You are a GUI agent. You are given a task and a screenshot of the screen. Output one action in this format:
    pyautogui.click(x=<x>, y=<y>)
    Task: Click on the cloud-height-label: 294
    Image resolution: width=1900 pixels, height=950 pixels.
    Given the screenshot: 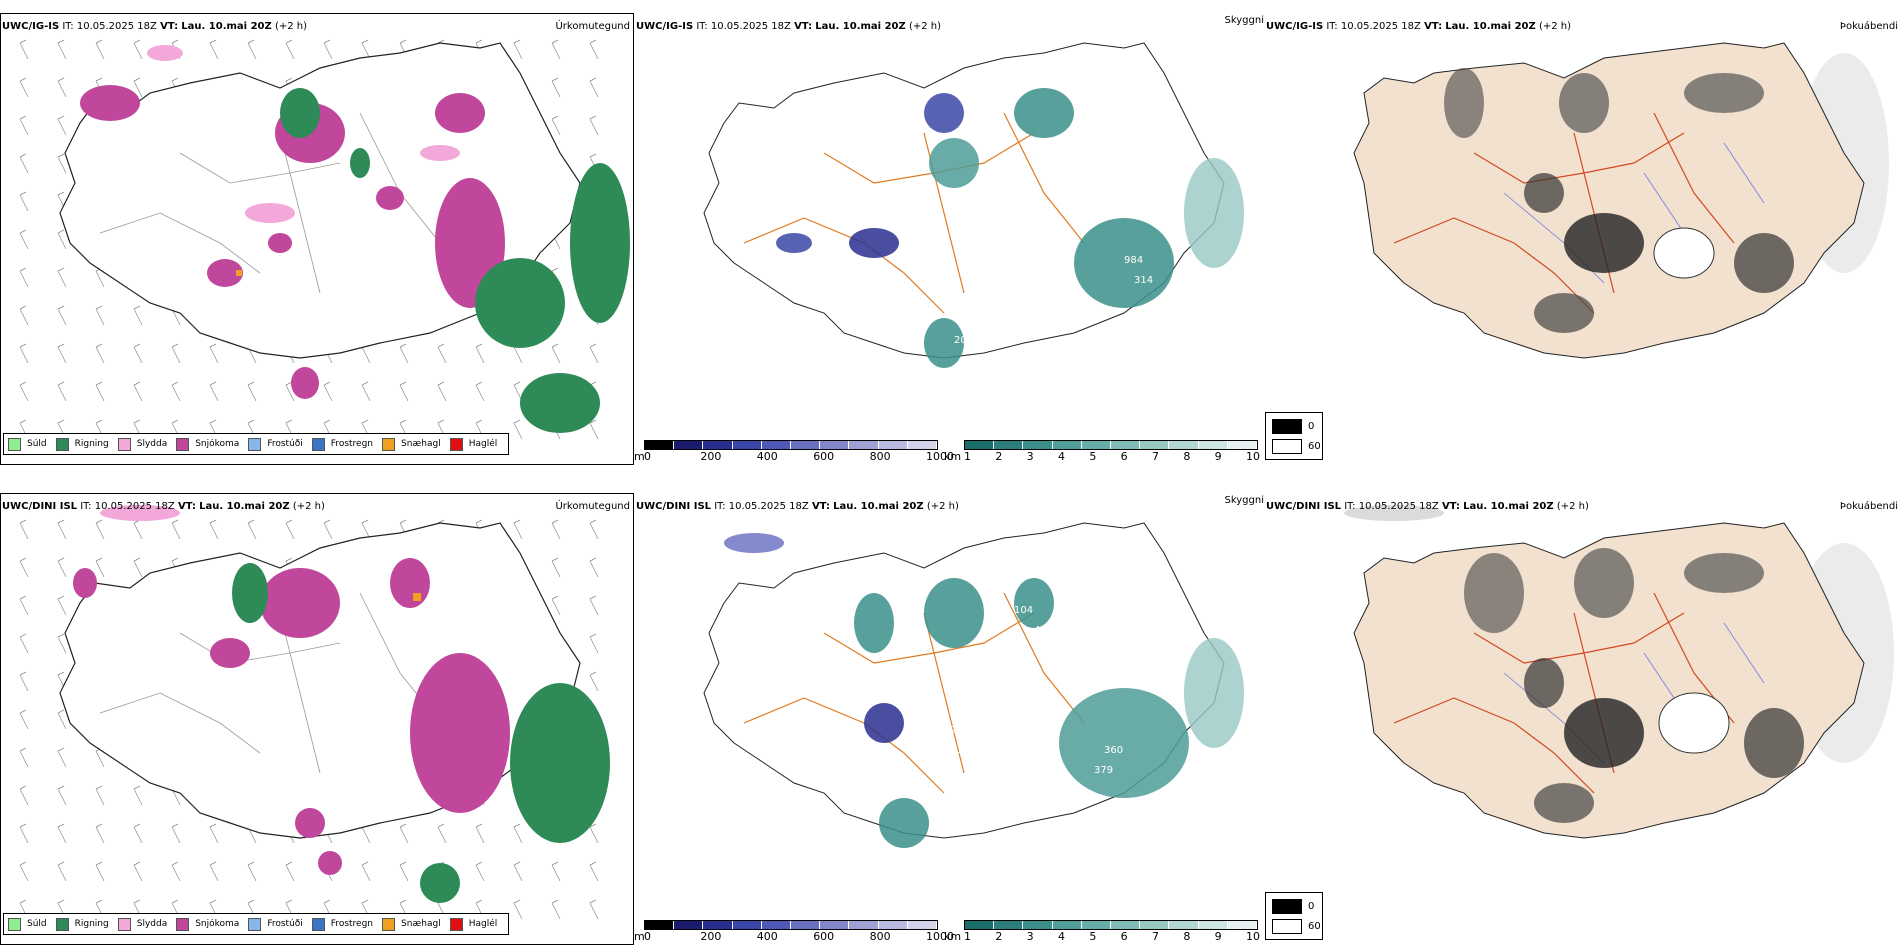 What is the action you would take?
    pyautogui.click(x=863, y=520)
    